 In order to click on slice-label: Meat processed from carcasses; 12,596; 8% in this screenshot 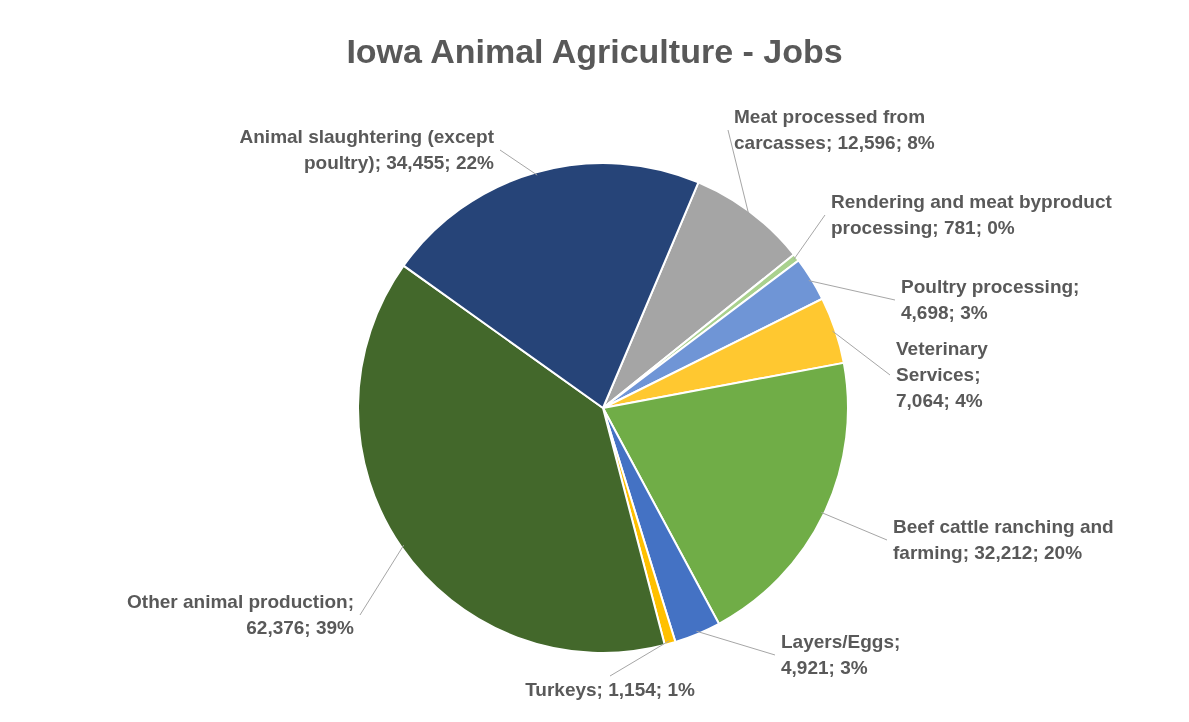, I will do `click(834, 129)`.